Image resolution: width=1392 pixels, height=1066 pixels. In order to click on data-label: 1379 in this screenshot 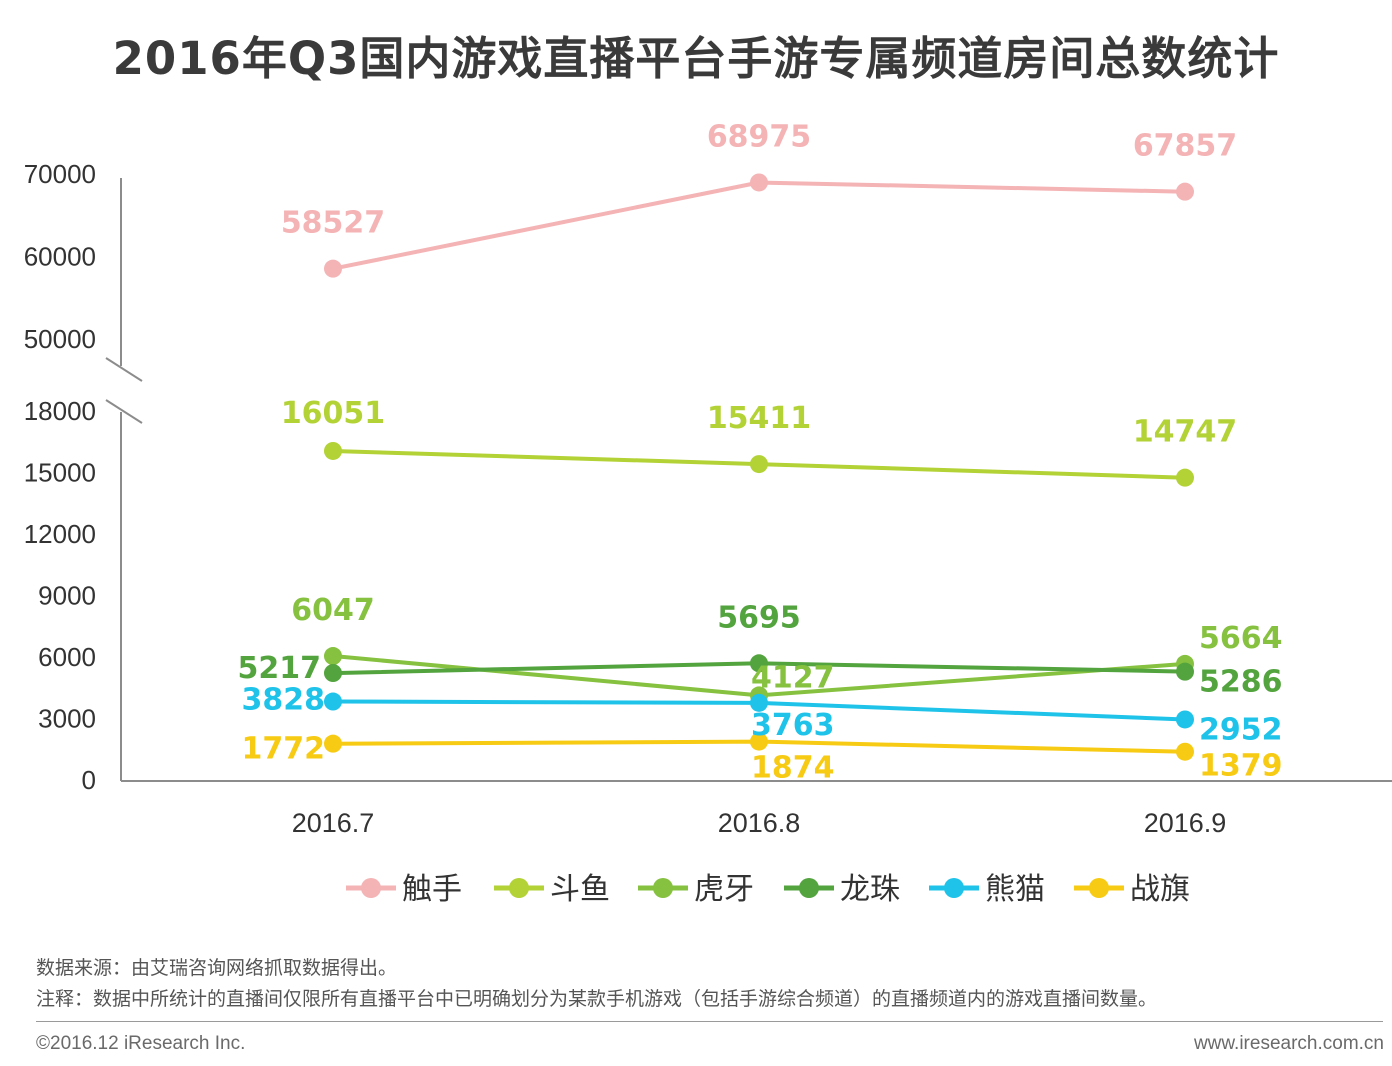, I will do `click(1241, 766)`.